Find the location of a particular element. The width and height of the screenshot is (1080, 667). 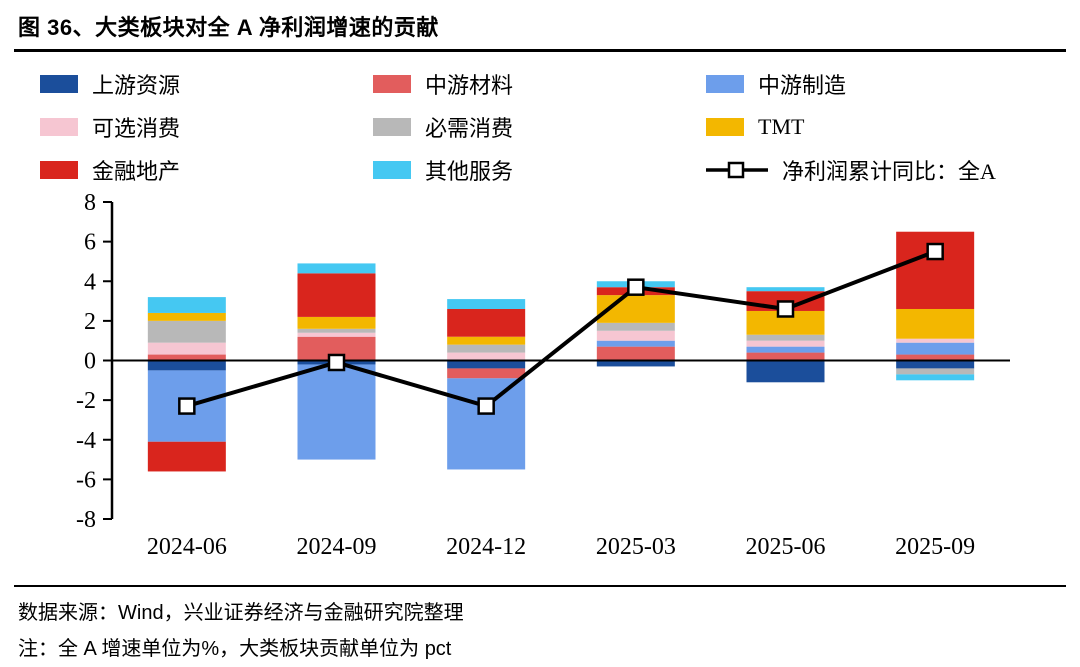

footer-divider is located at coordinates (540, 586).